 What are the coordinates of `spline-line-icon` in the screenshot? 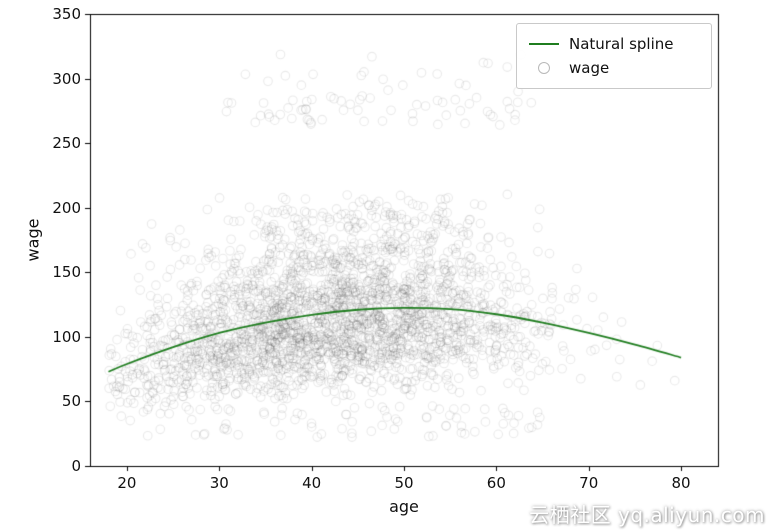 It's located at (544, 44).